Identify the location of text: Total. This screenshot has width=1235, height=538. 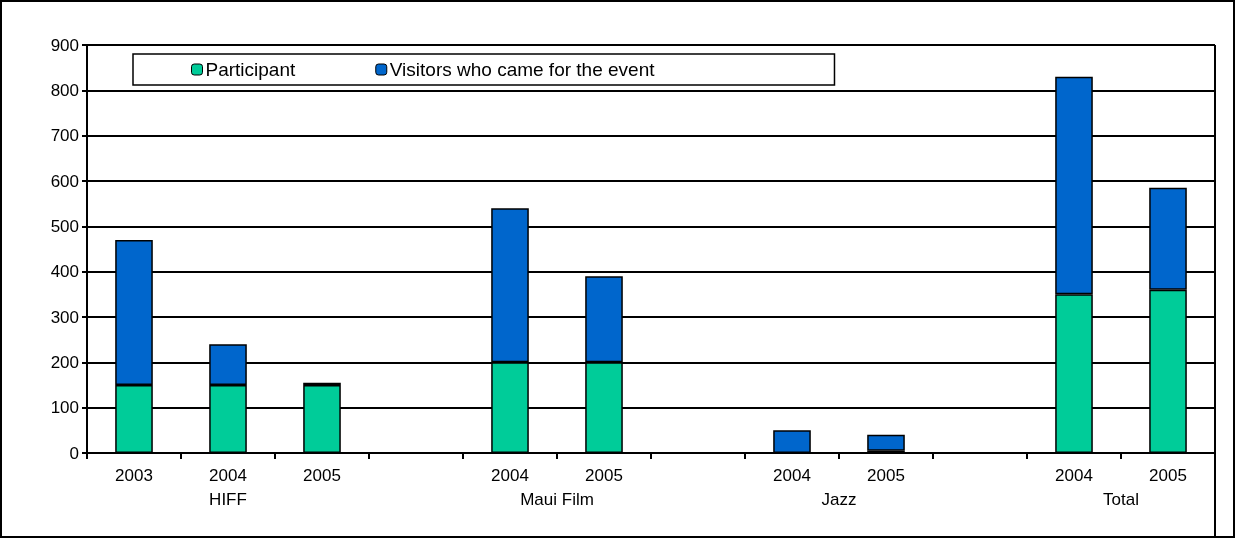
(1121, 499).